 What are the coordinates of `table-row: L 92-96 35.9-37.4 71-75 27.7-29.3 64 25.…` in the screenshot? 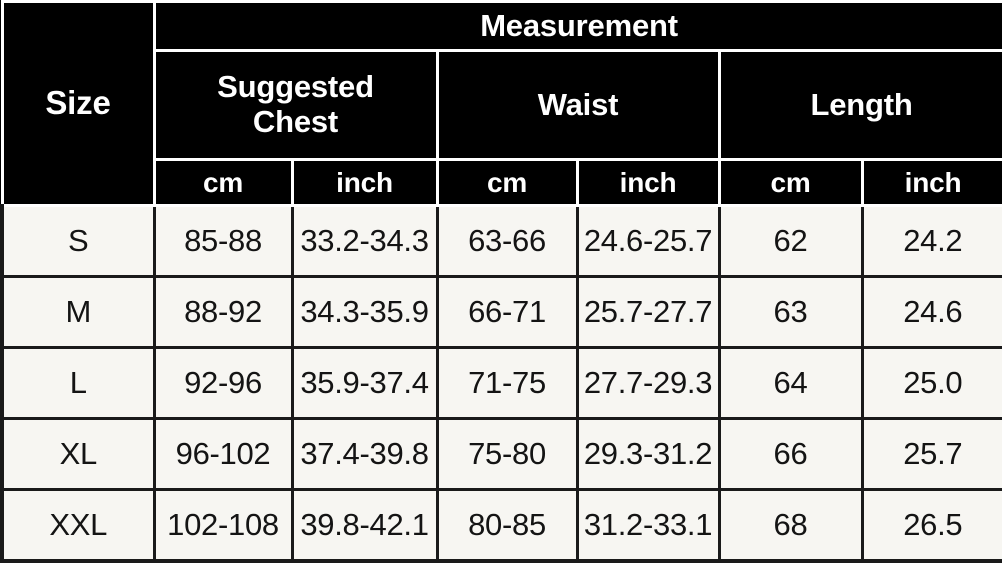 It's located at (501, 383).